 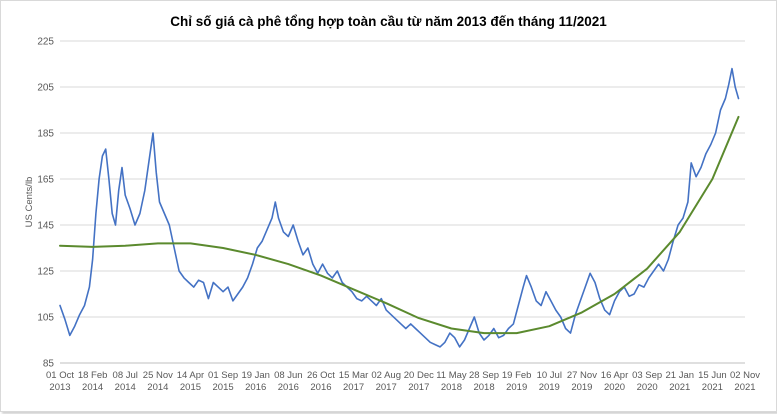 I want to click on x-tick-label: 08 Jul 2014, so click(x=125, y=381).